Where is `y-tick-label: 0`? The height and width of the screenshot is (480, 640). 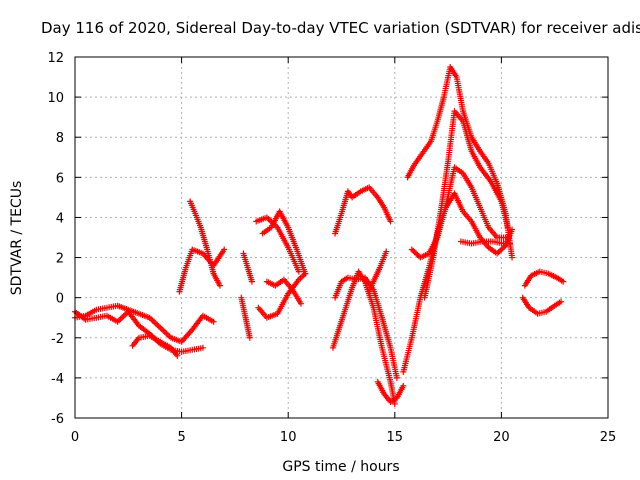
y-tick-label: 0 is located at coordinates (60, 299).